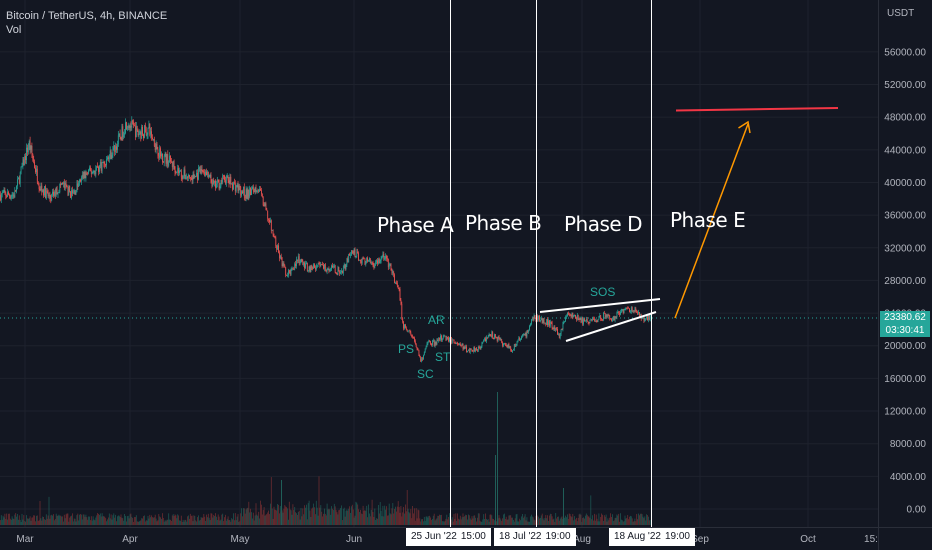  Describe the element at coordinates (86, 23) in the screenshot. I see `chart-legend: Bitcoin / TetherUS, 4h, BINANCE Vol` at that location.